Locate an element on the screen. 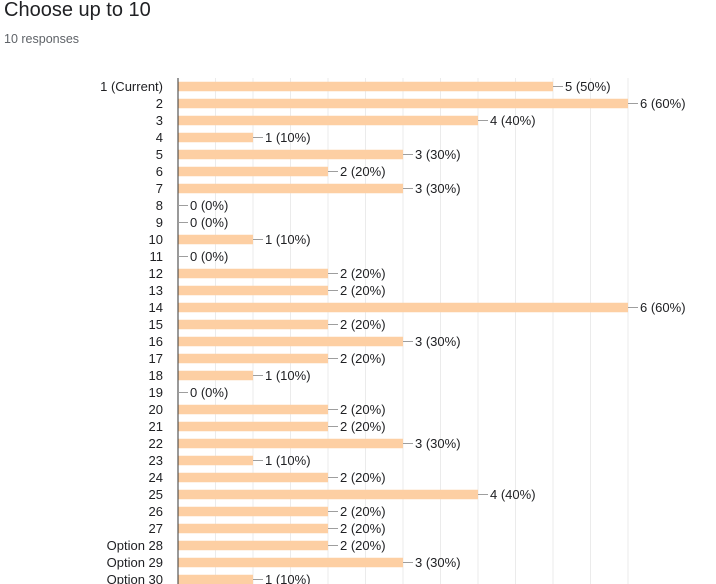 This screenshot has width=716, height=584. category-label: 4 is located at coordinates (159, 137).